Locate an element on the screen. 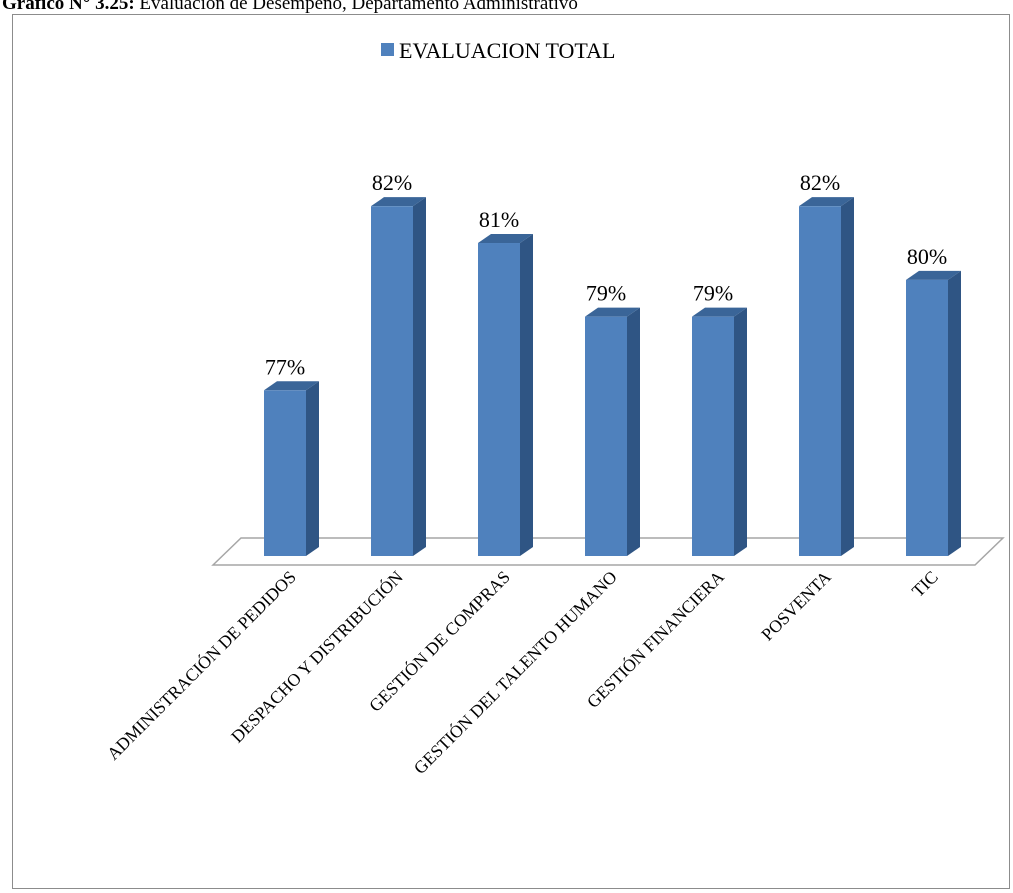  category-label: ADMINISTRACIÓN DE PEDIDOS is located at coordinates (201, 665).